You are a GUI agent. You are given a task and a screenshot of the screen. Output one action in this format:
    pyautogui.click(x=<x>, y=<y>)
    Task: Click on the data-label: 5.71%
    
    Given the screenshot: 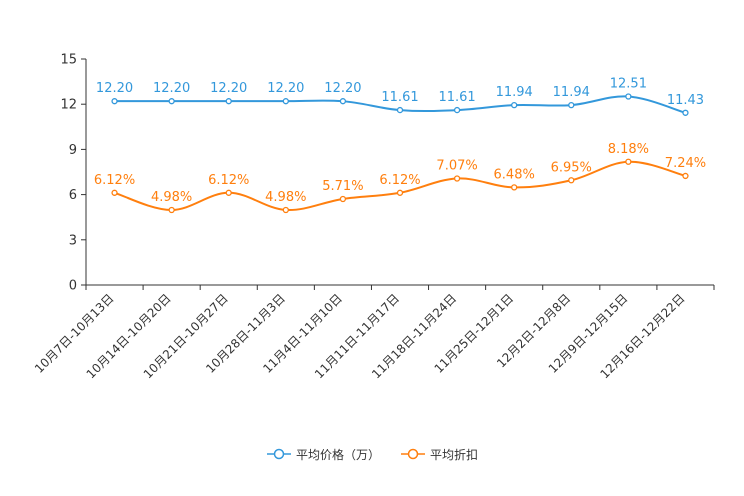 What is the action you would take?
    pyautogui.click(x=342, y=186)
    